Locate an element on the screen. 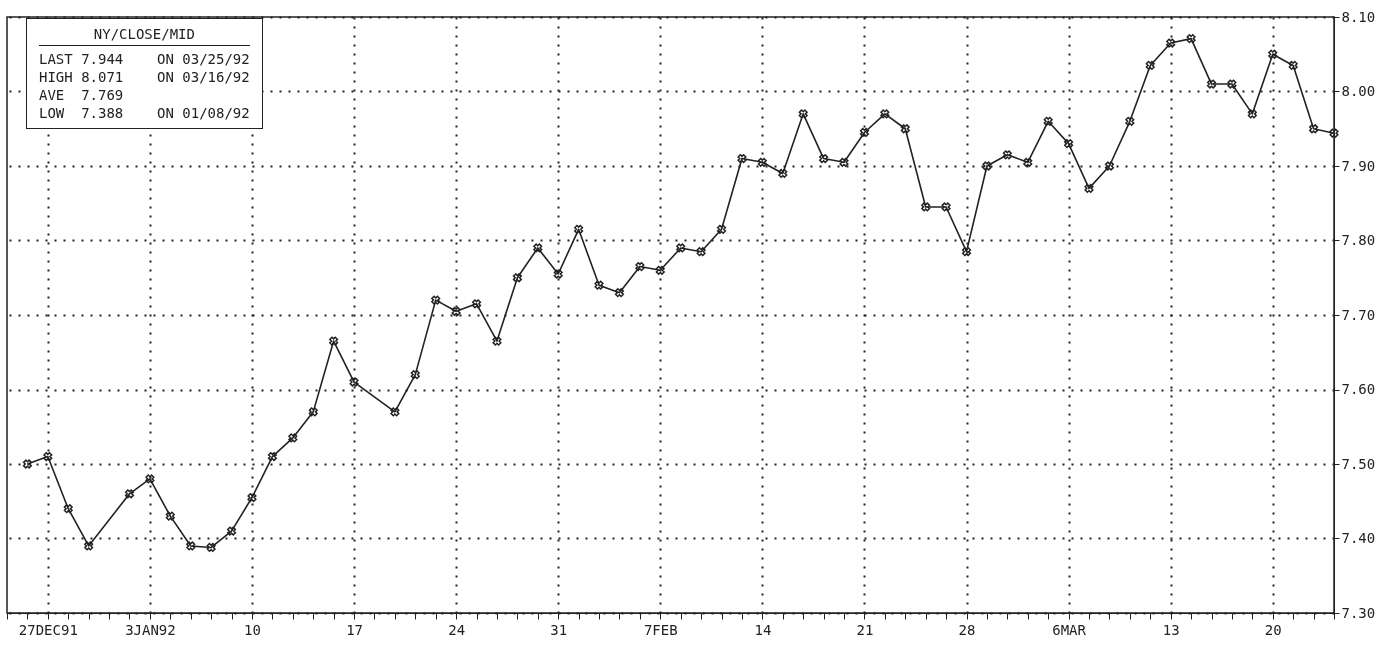 The width and height of the screenshot is (1399, 647). x-tick-label: 6MAR is located at coordinates (1069, 629).